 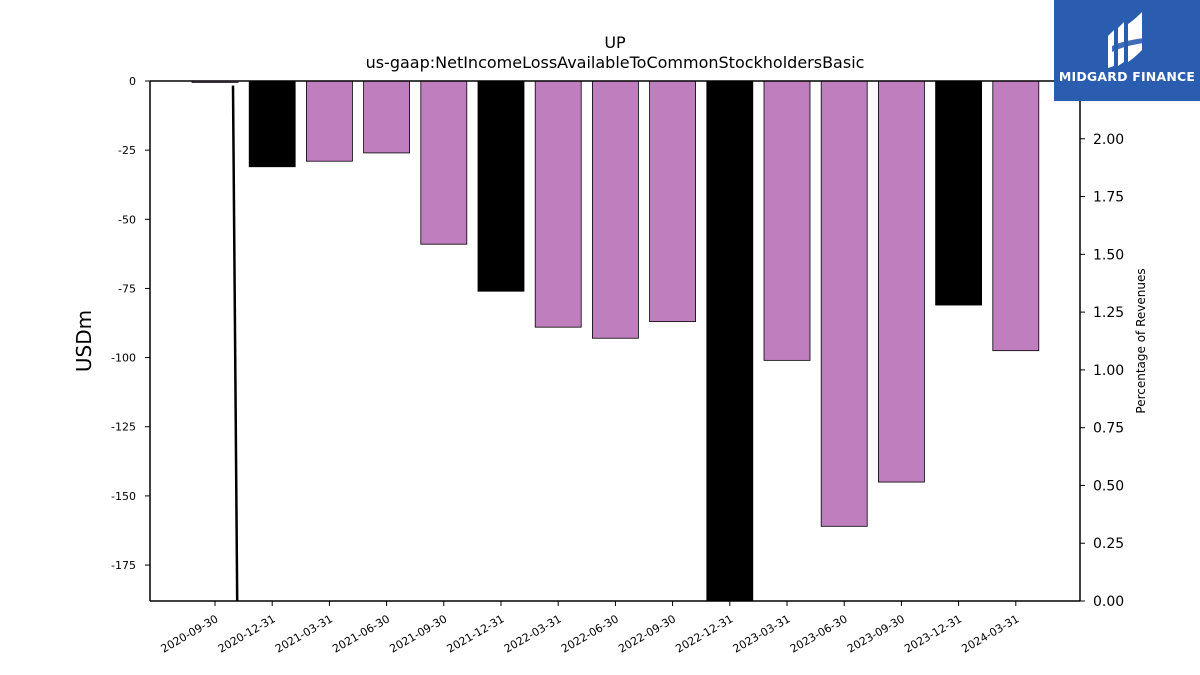 I want to click on y-tick-label: -125, so click(x=123, y=427).